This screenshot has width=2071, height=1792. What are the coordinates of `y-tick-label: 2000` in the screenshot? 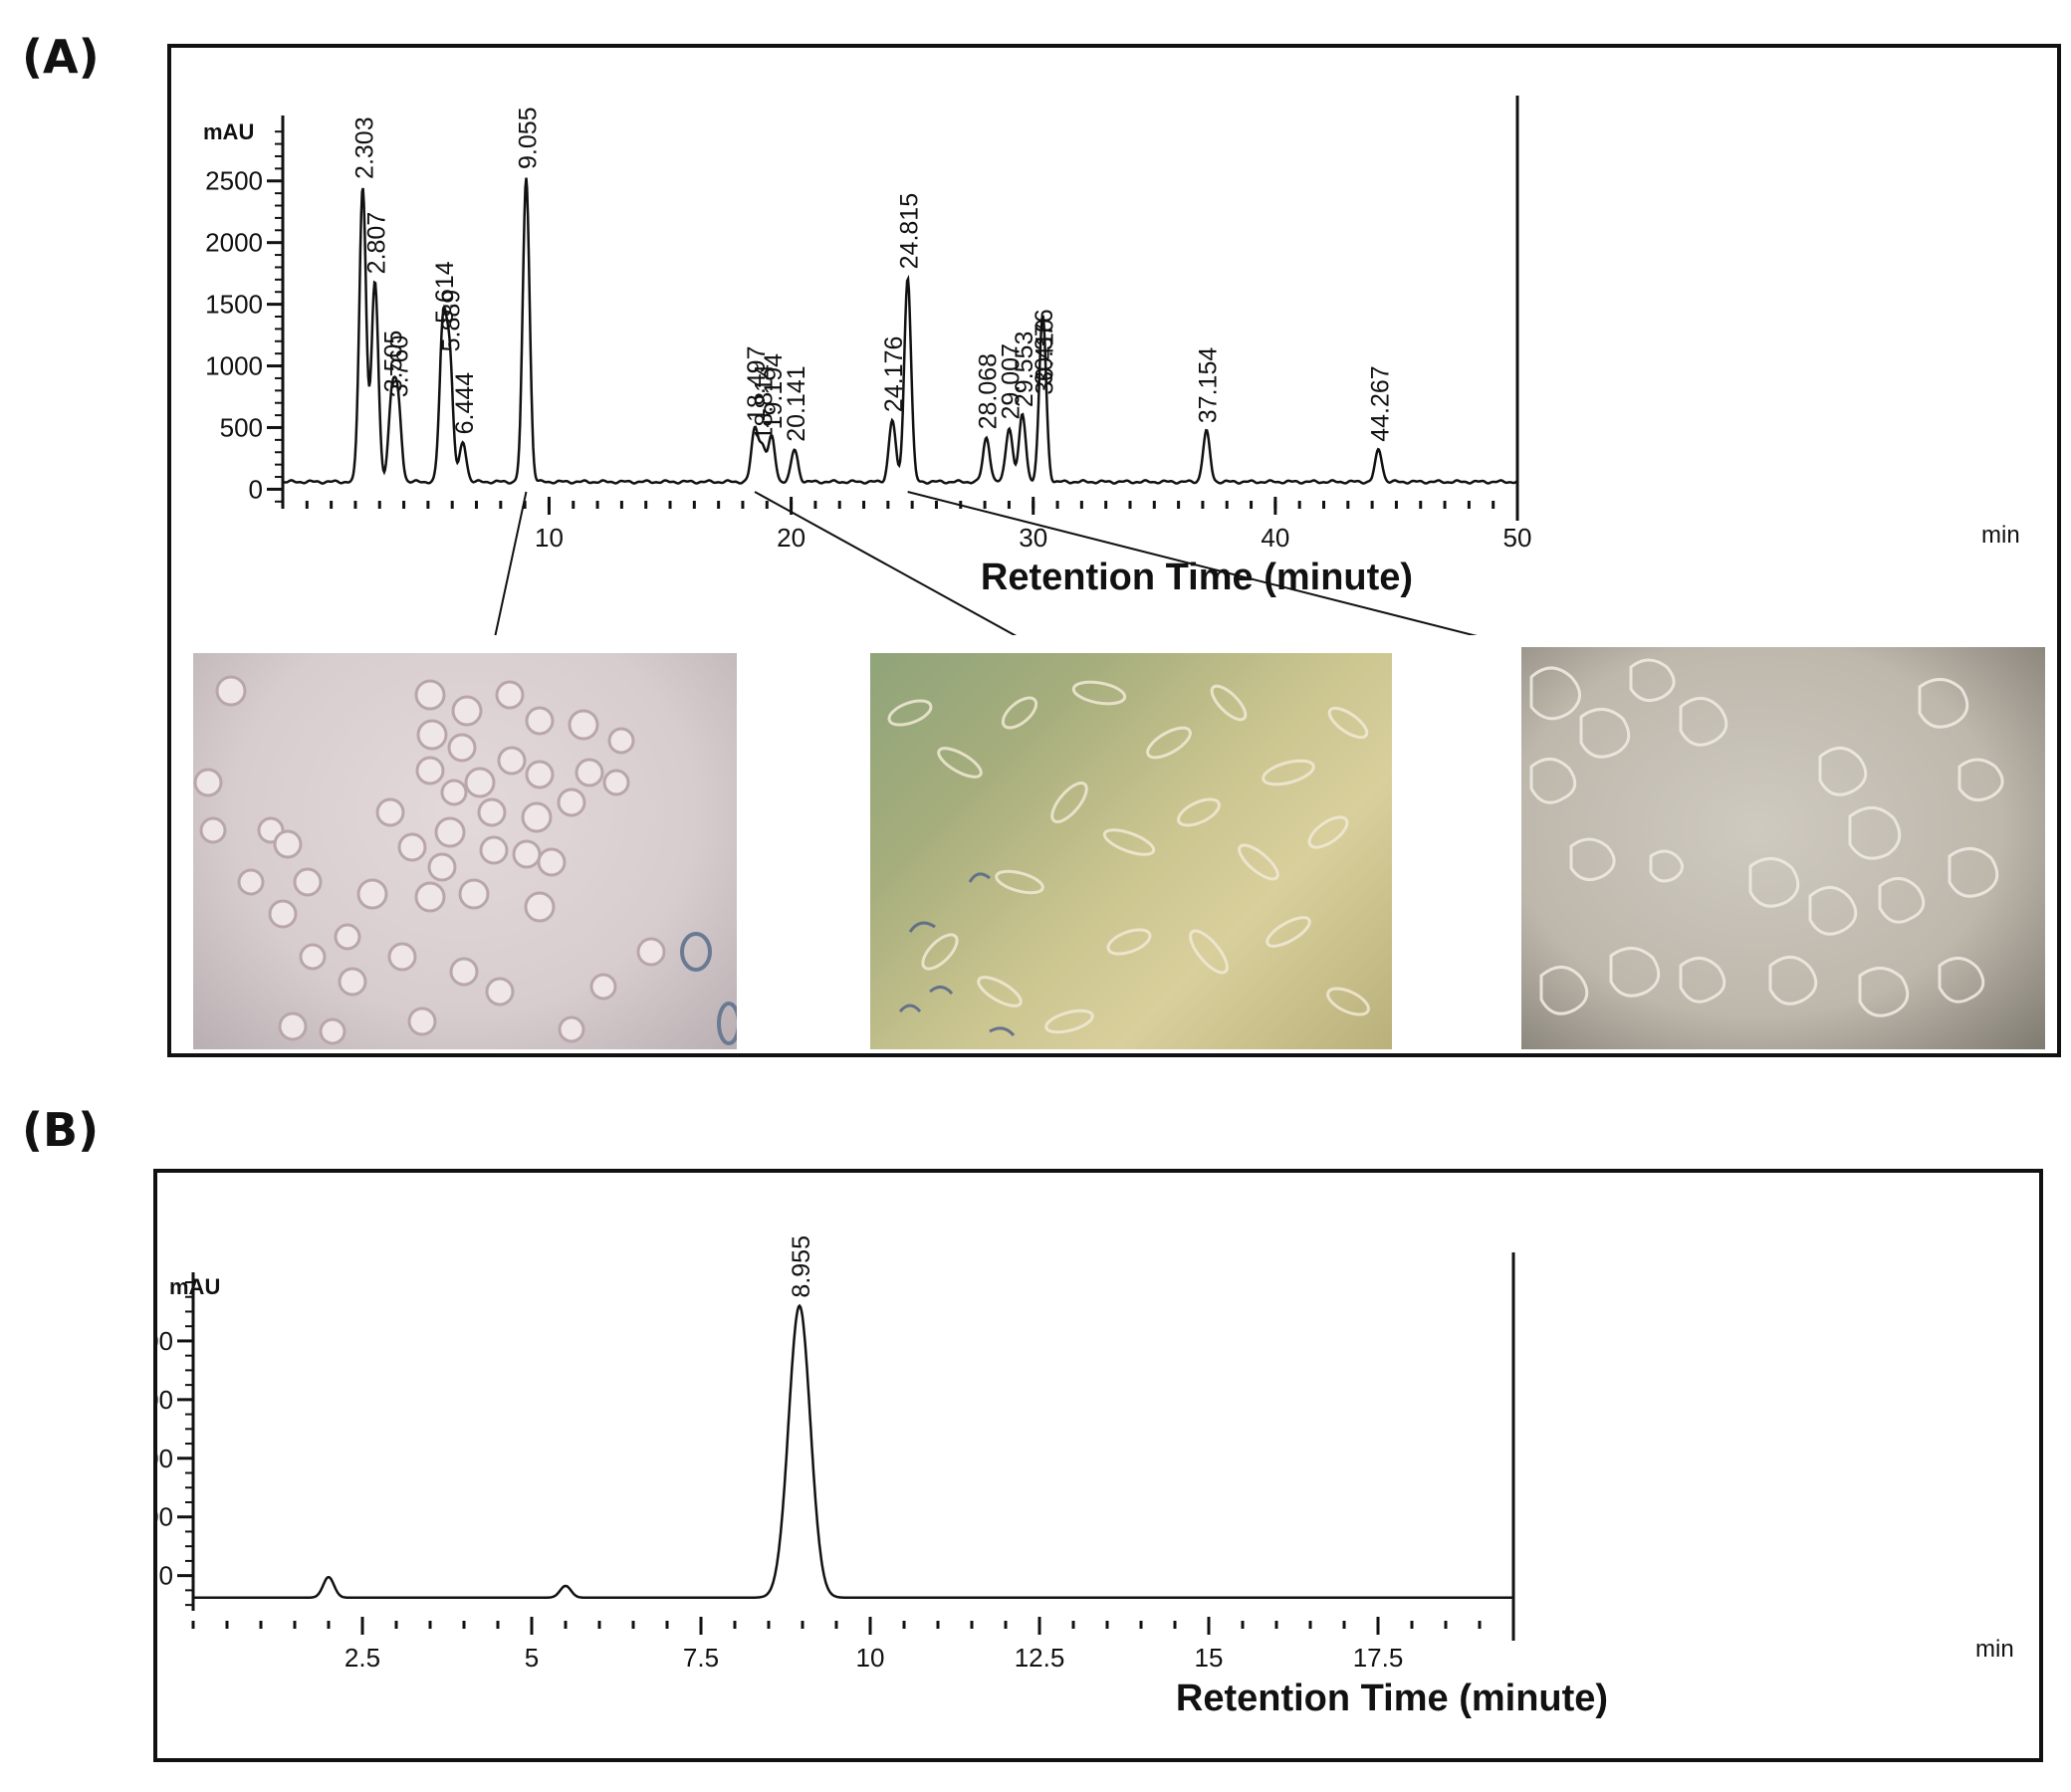 It's located at (234, 243).